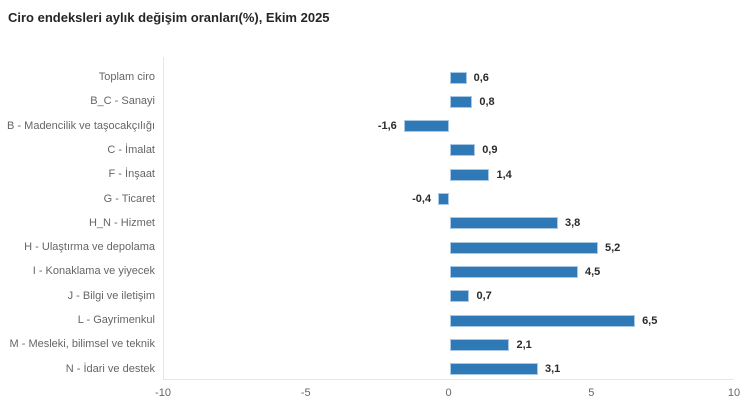 The width and height of the screenshot is (750, 418). Describe the element at coordinates (490, 150) in the screenshot. I see `bar-value-label: 0,9` at that location.